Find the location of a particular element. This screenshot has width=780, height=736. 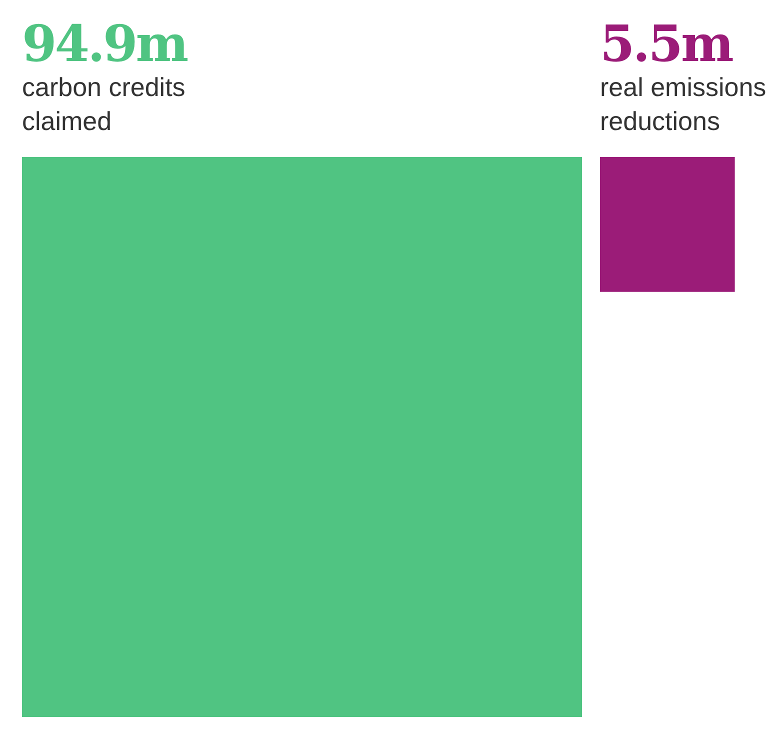

category-label: real emissions reductions is located at coordinates (684, 104).